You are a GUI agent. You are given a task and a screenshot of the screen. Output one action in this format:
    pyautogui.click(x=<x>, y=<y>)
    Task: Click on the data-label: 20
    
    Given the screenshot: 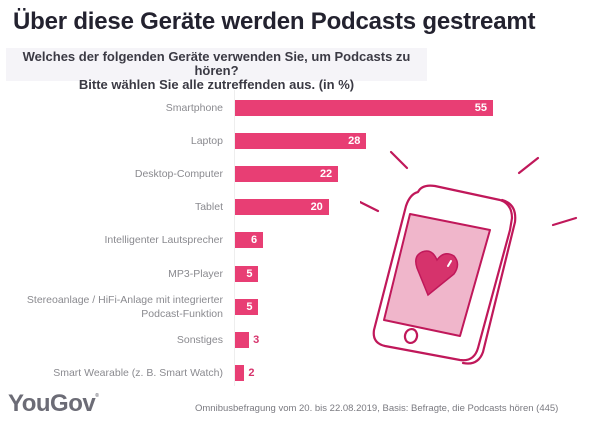 What is the action you would take?
    pyautogui.click(x=316, y=207)
    